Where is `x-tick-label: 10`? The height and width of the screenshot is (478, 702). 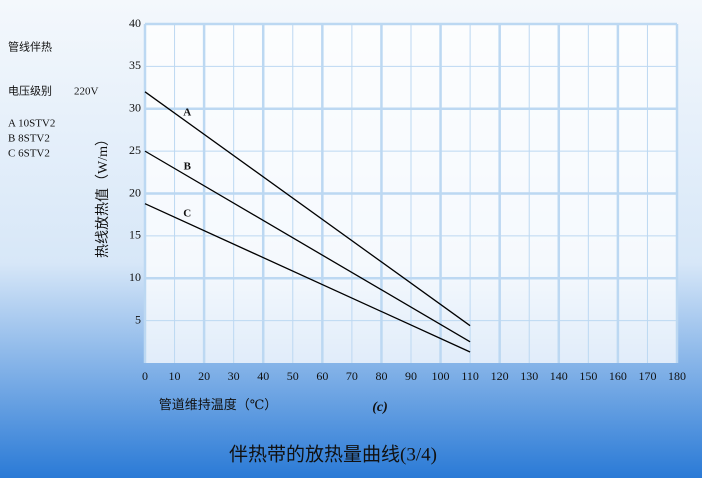 x-tick-label: 10 is located at coordinates (175, 376).